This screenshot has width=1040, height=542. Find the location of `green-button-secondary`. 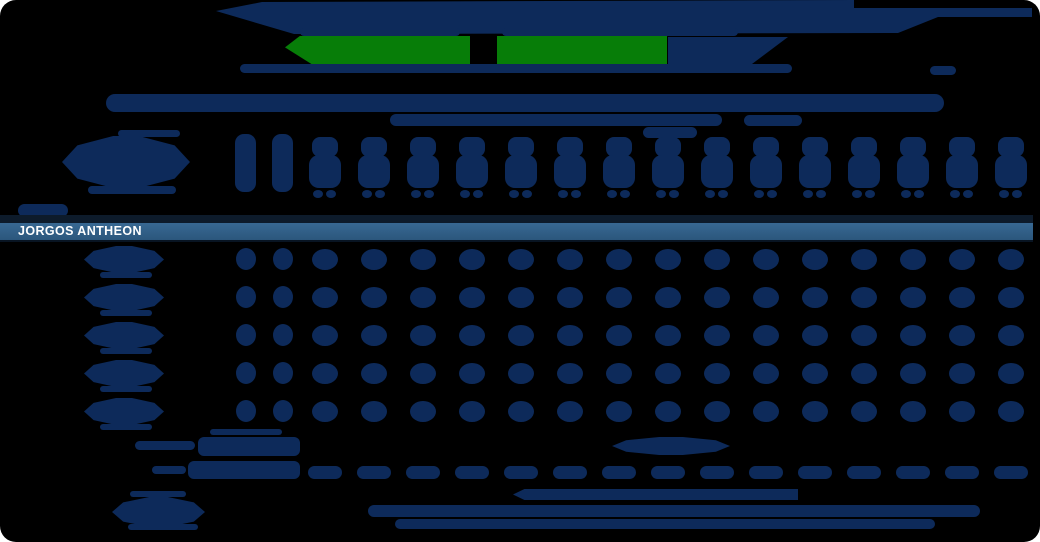

green-button-secondary is located at coordinates (582, 51).